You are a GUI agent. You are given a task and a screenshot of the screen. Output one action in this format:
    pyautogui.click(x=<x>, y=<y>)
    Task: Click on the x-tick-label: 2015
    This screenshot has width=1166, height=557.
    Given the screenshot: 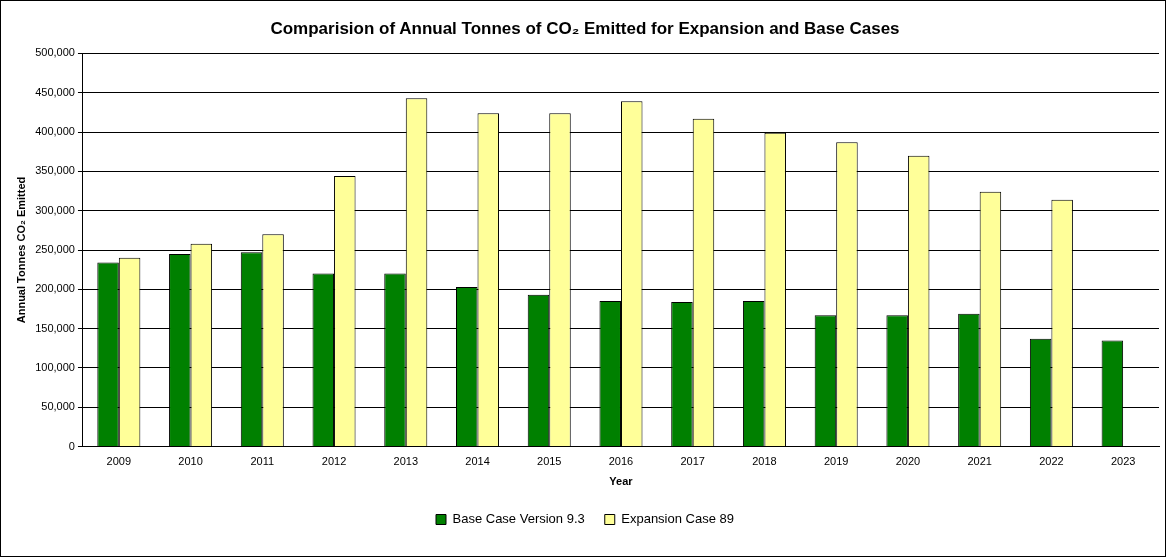 What is the action you would take?
    pyautogui.click(x=549, y=461)
    